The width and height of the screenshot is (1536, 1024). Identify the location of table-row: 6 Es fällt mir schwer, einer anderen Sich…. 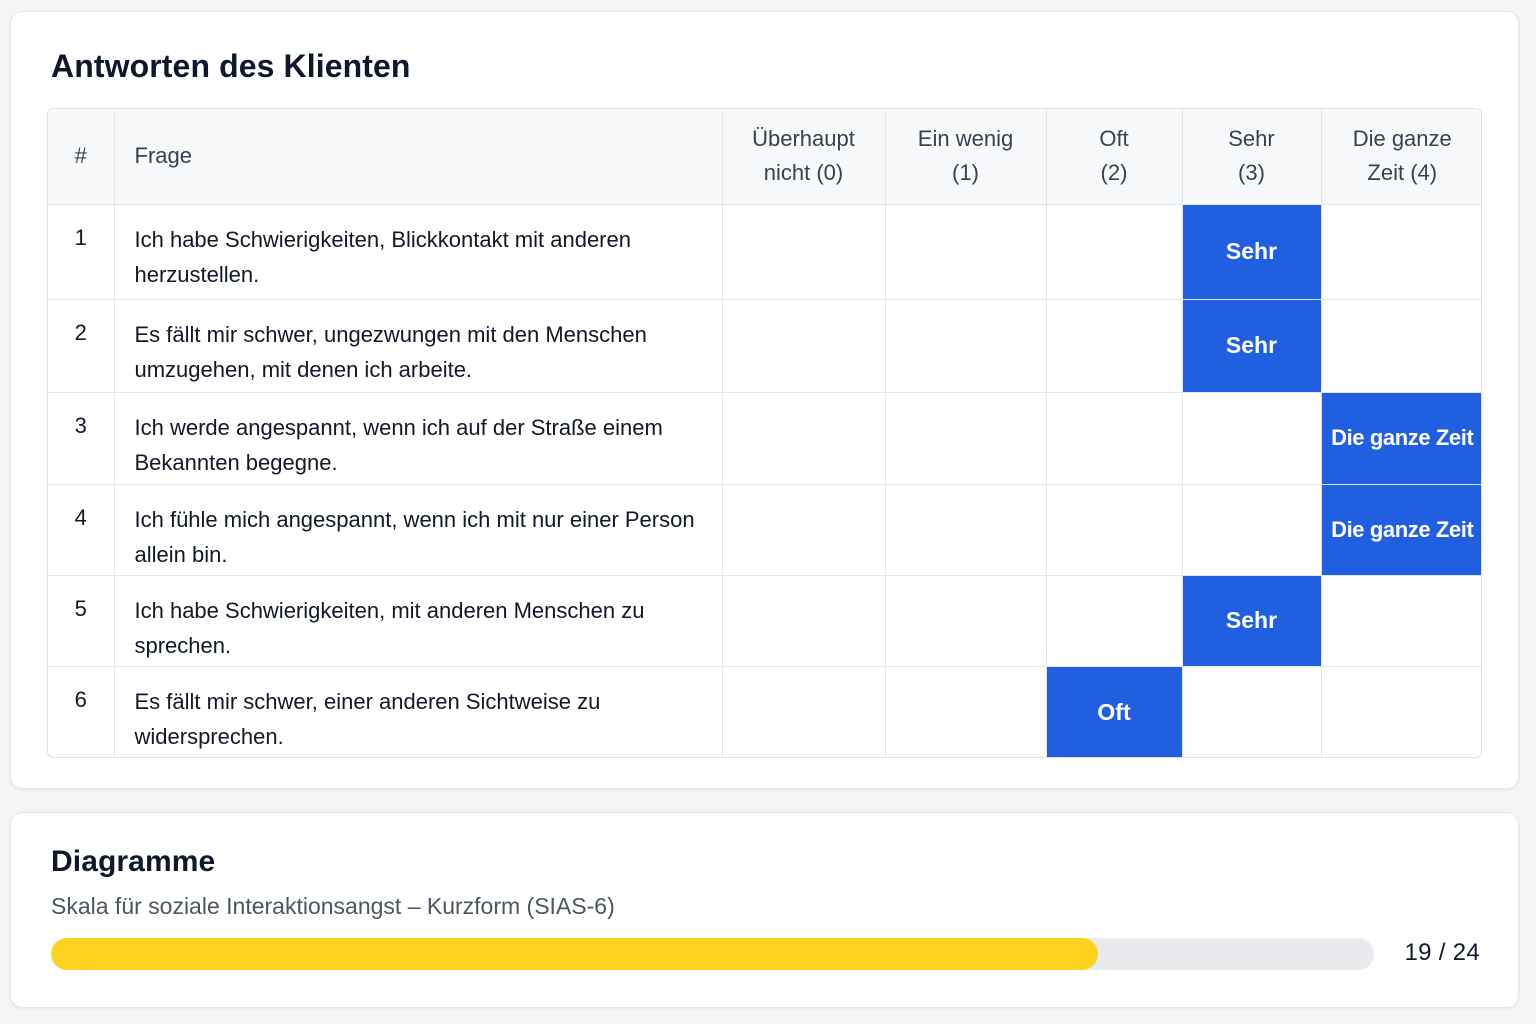
(764, 711).